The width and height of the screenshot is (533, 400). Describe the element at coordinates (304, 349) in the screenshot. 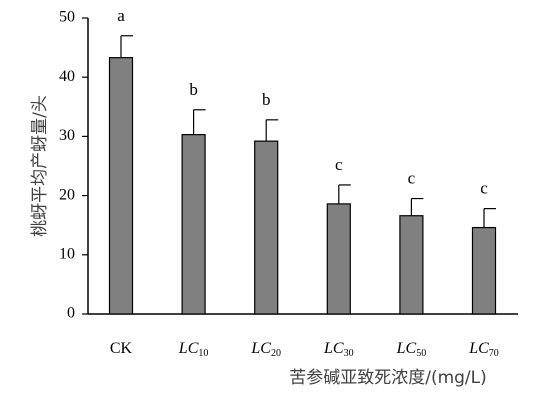

I see `x-tick-labels: CK LC10 LC20 LC30 LC50 LC70` at that location.